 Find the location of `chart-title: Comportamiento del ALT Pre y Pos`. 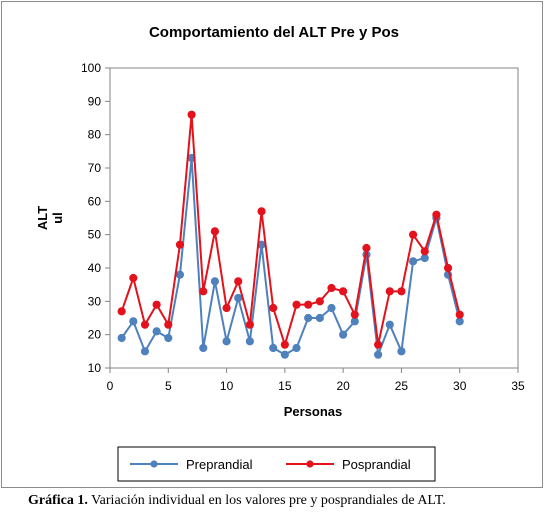

chart-title: Comportamiento del ALT Pre y Pos is located at coordinates (274, 32).